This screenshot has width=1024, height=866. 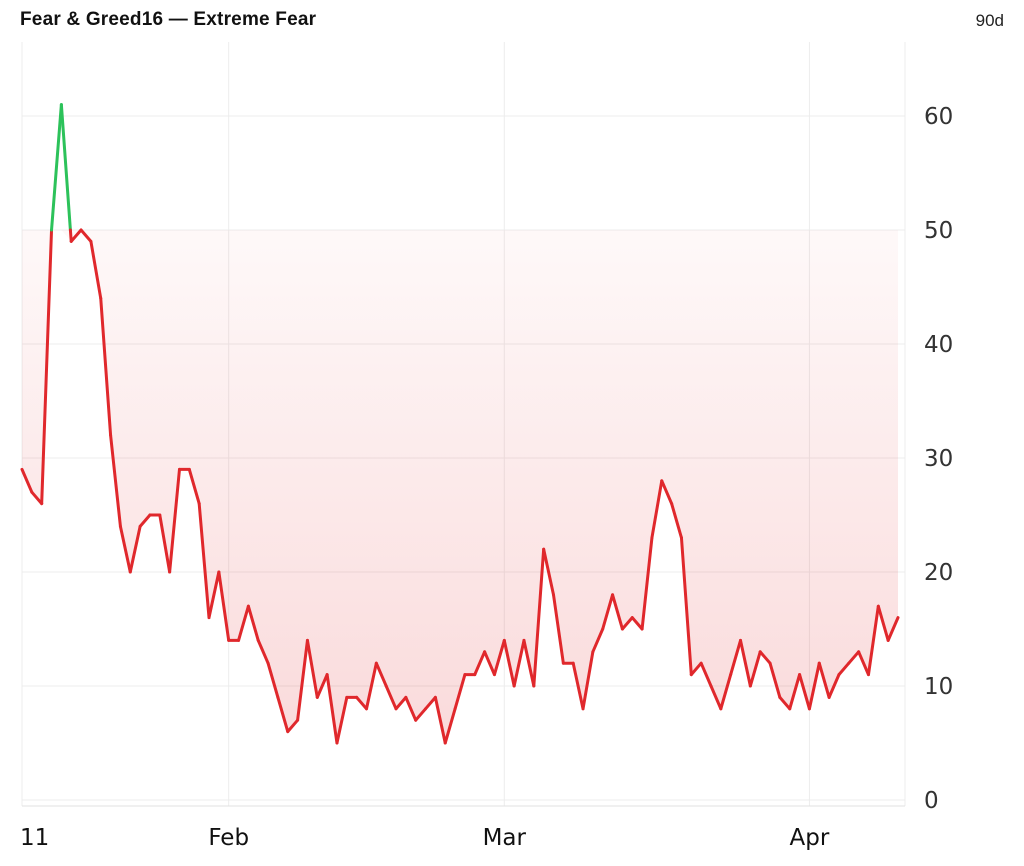 What do you see at coordinates (938, 231) in the screenshot?
I see `y-tick-label: 50` at bounding box center [938, 231].